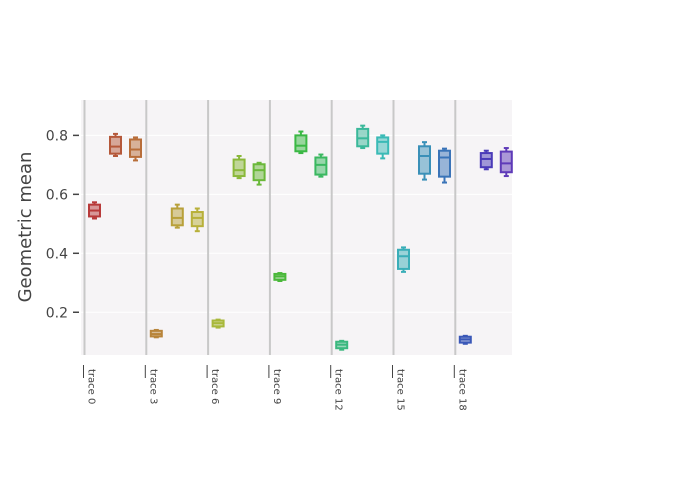  I want to click on y-tick-label: 0.4, so click(57, 254).